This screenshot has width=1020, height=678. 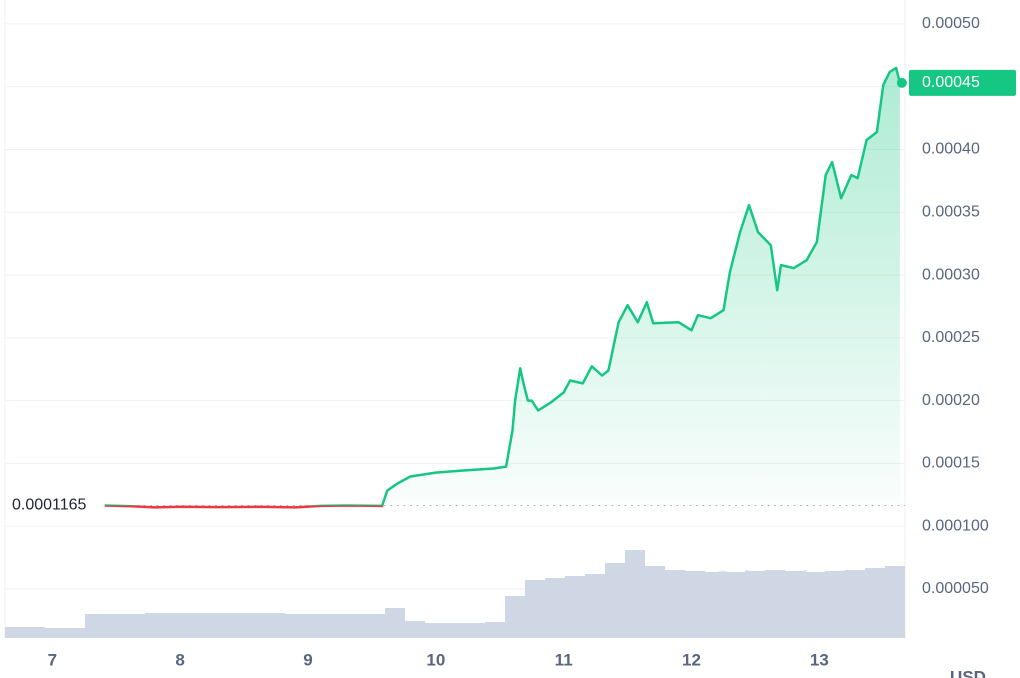 What do you see at coordinates (951, 337) in the screenshot?
I see `y-tick-label: 0.00025` at bounding box center [951, 337].